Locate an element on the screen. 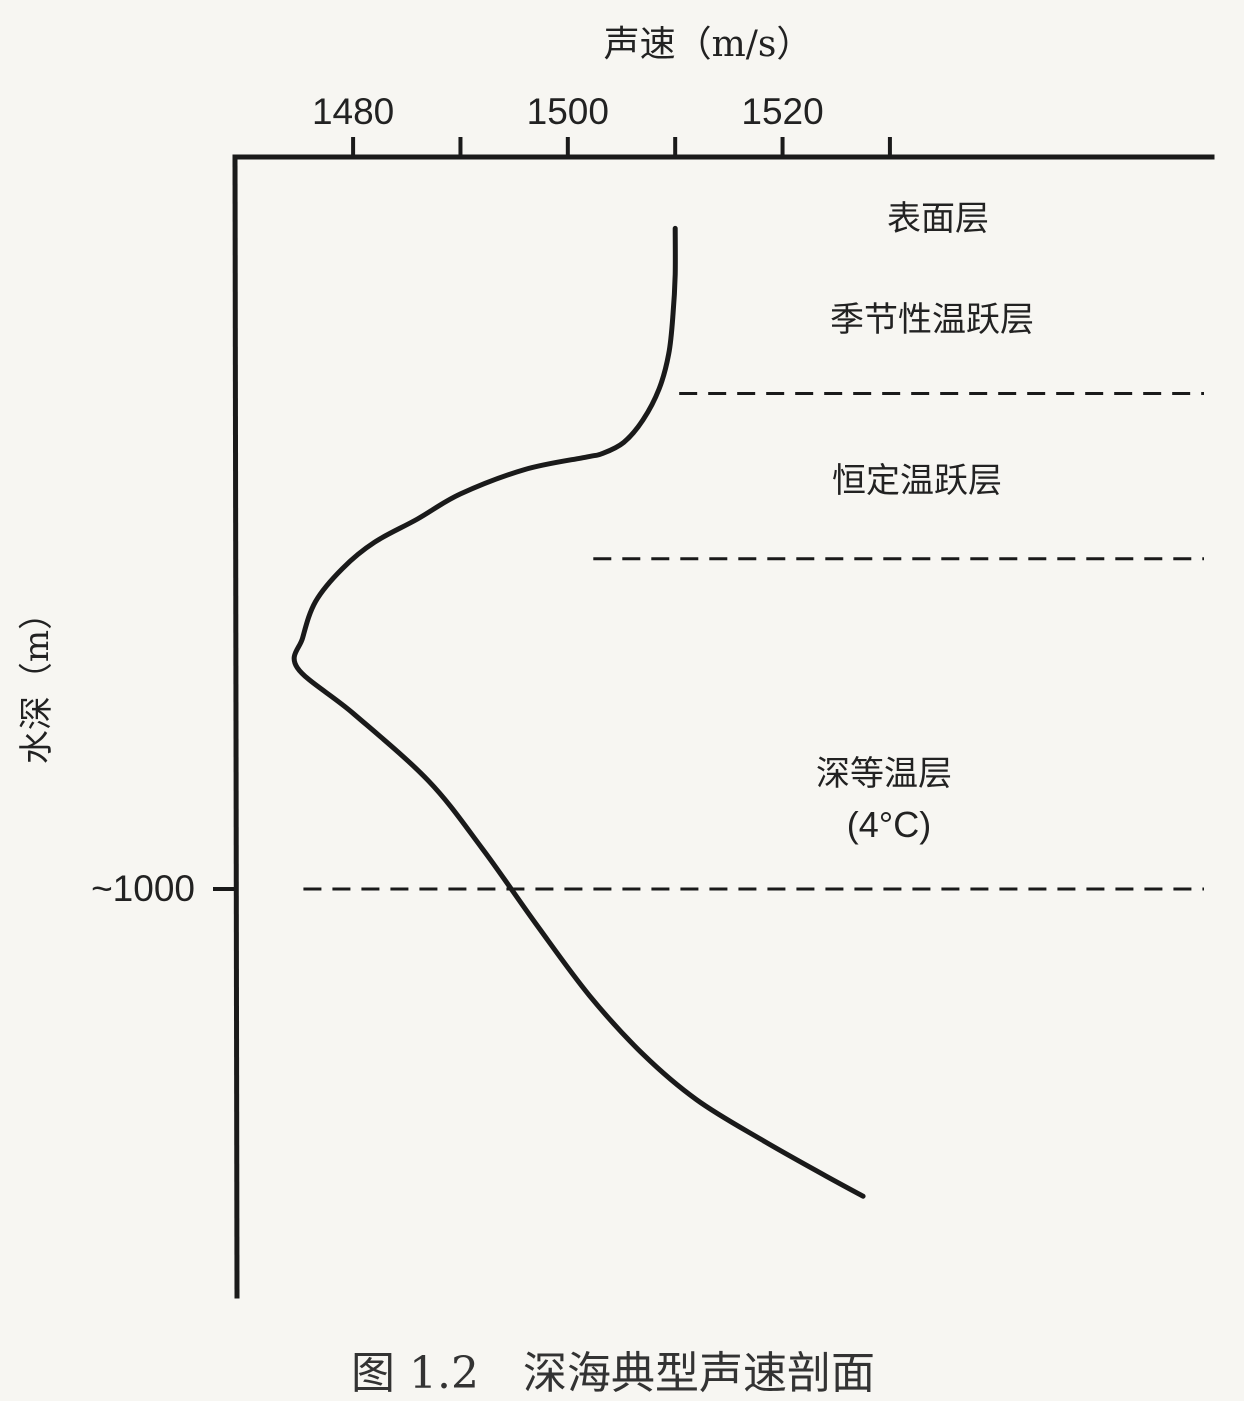 The width and height of the screenshot is (1244, 1401). layer-label-seasonal-thermocline: 季节性温跃层 is located at coordinates (932, 320).